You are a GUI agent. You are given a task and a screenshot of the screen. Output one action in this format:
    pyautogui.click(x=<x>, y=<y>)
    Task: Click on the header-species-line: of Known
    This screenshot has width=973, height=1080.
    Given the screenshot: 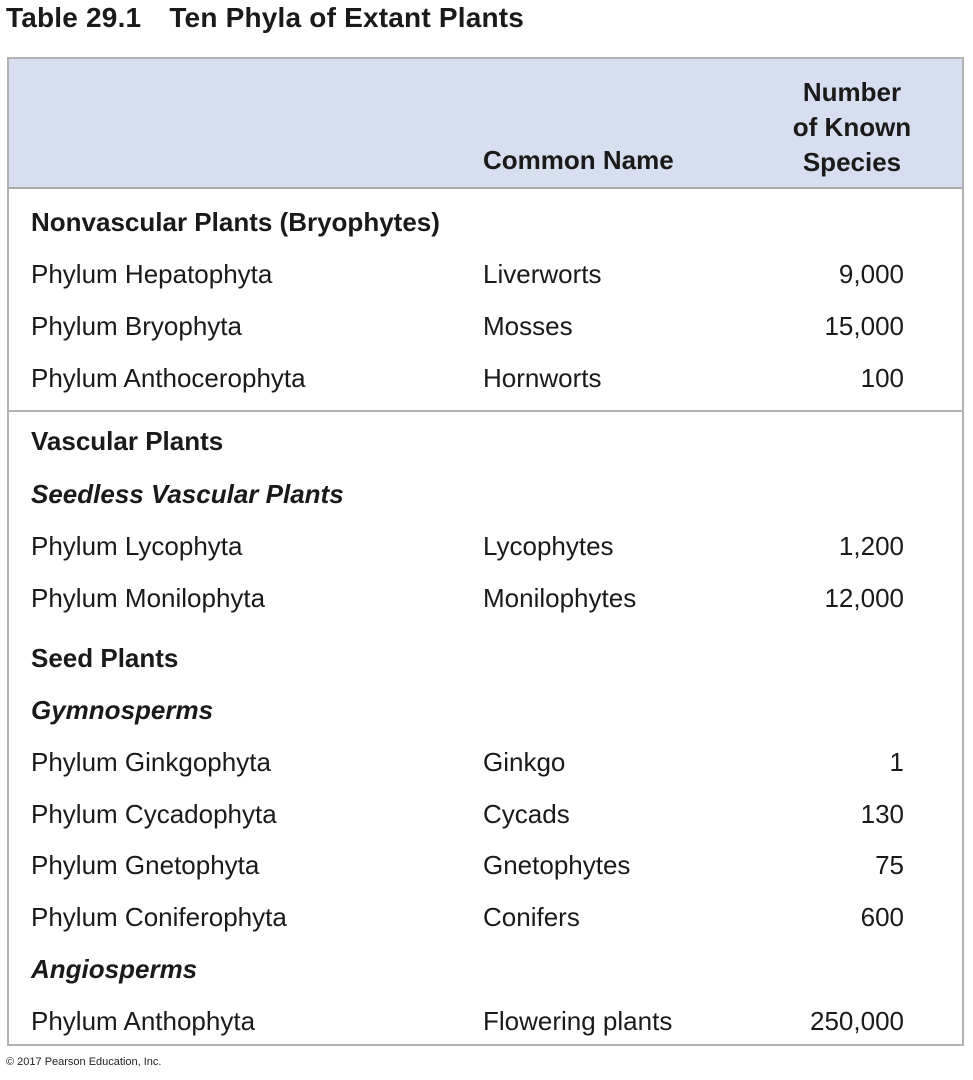 What is the action you would take?
    pyautogui.click(x=852, y=127)
    